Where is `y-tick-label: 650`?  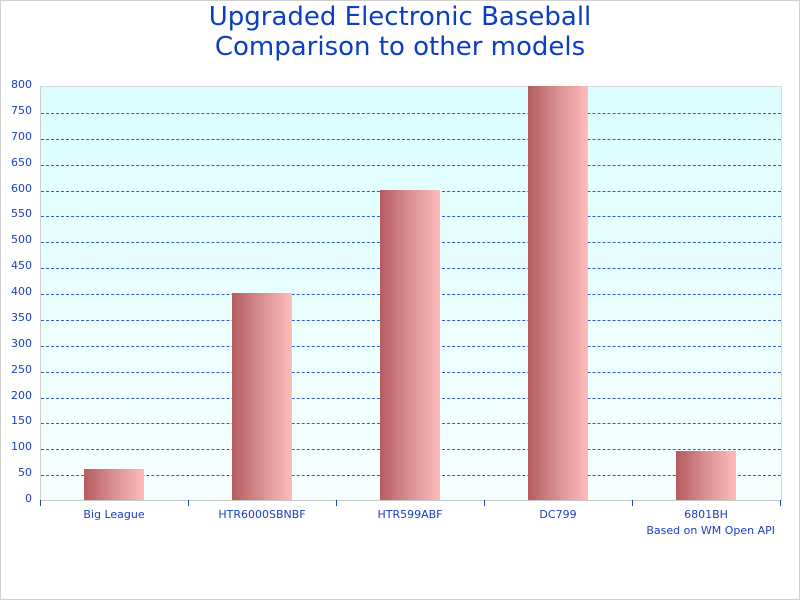
y-tick-label: 650 is located at coordinates (21, 162).